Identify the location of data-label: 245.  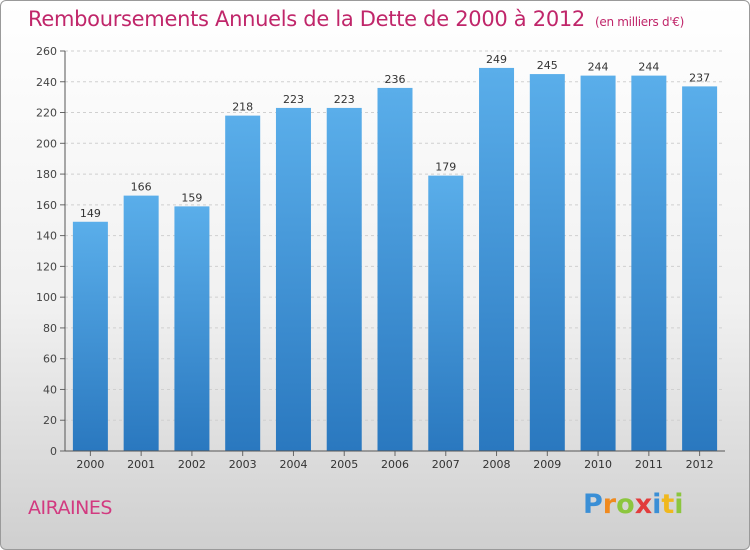
(547, 65).